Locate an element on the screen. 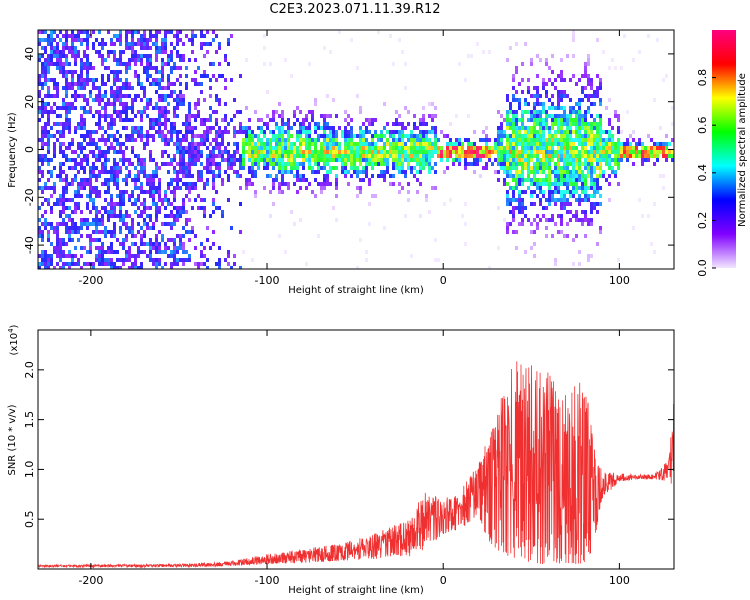  heatmap-x-tick-label: -100 is located at coordinates (267, 280).